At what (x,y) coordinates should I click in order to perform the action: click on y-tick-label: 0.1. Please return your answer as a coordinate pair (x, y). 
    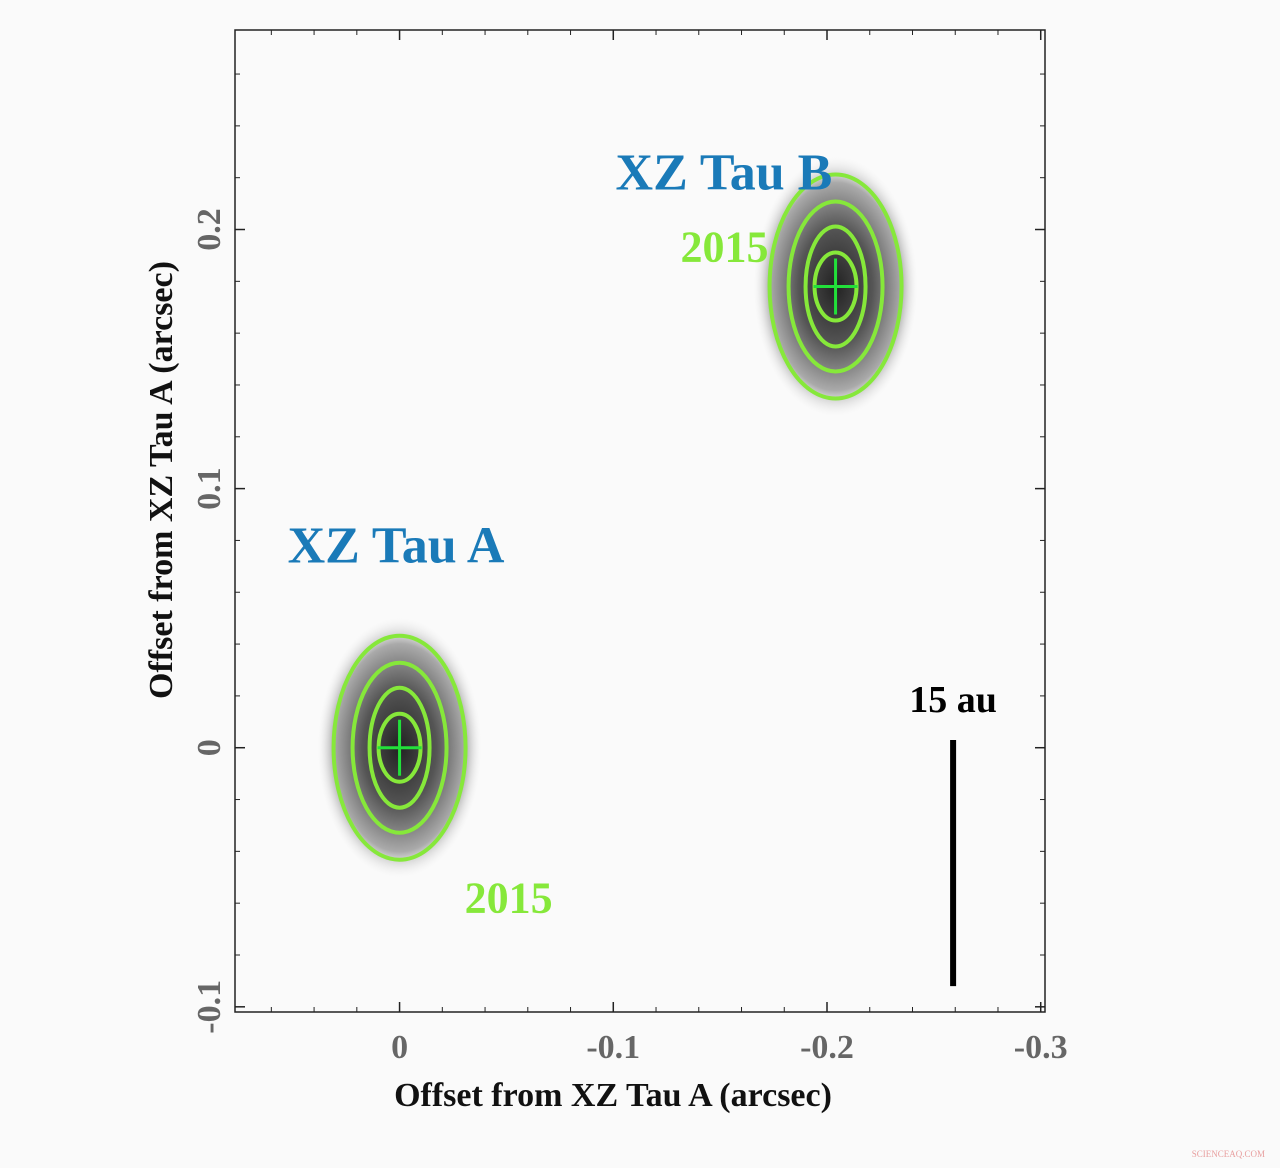
    Looking at the image, I should click on (209, 488).